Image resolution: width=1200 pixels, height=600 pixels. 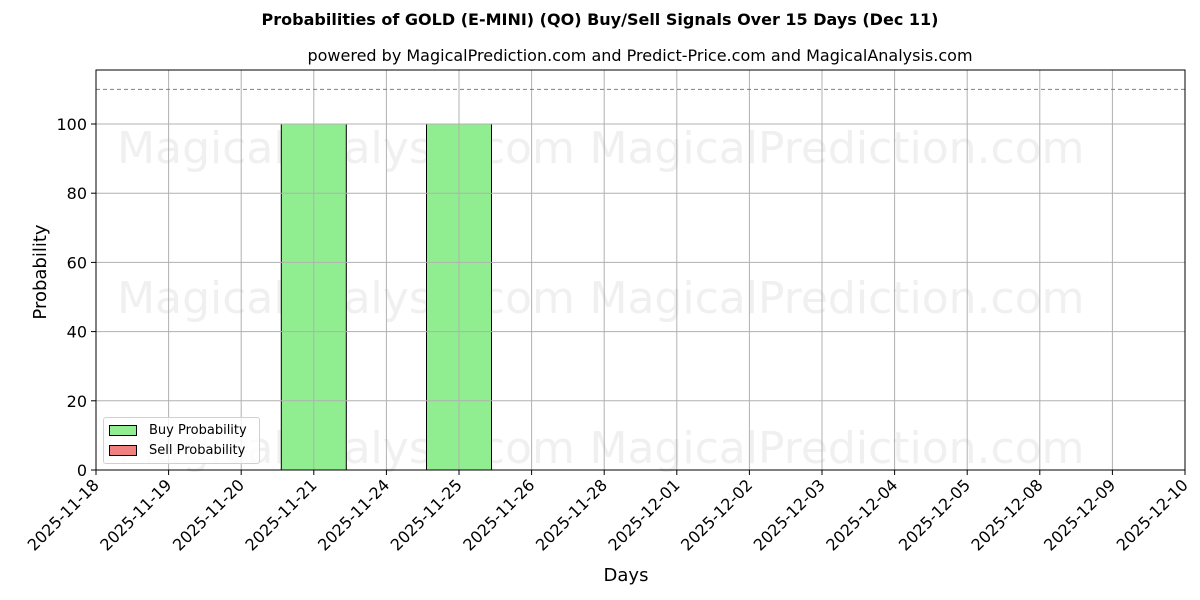 What do you see at coordinates (353, 514) in the screenshot?
I see `x-tick-label: 2025-11-24` at bounding box center [353, 514].